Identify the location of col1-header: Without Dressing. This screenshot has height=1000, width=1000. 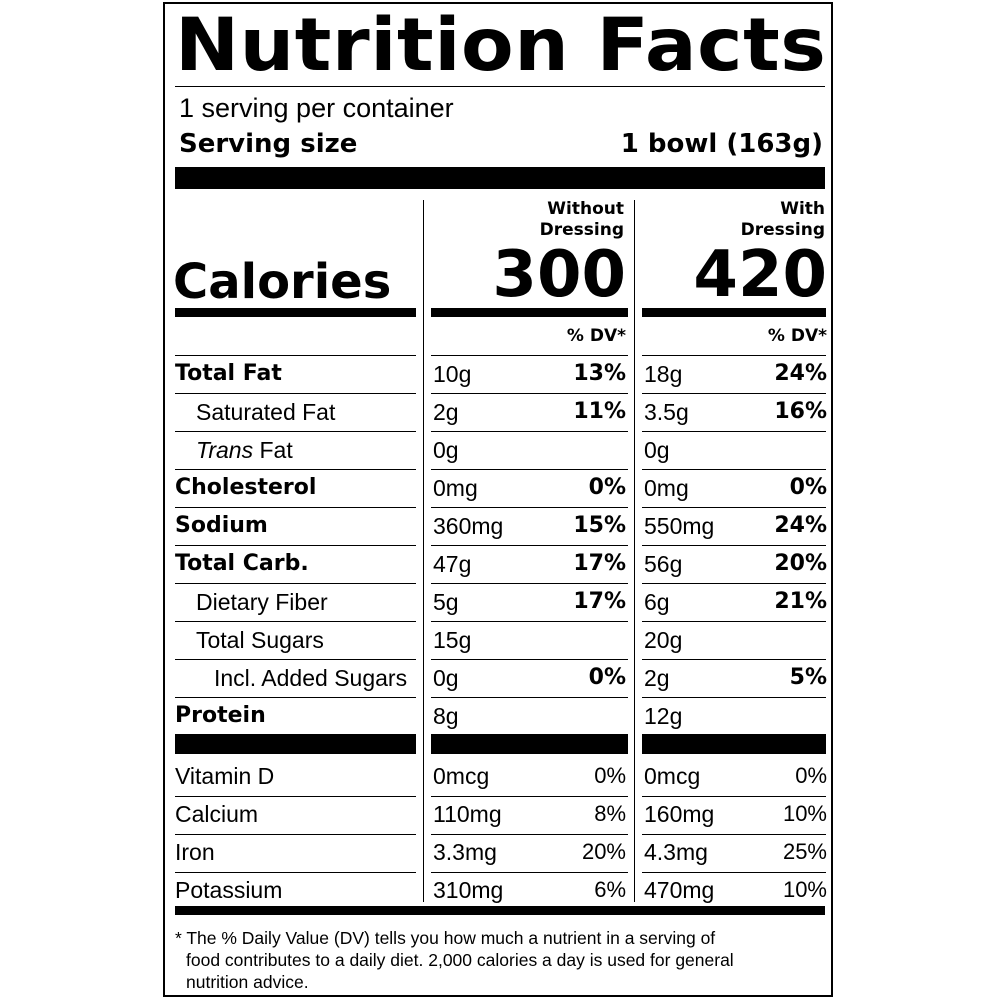
(529, 220).